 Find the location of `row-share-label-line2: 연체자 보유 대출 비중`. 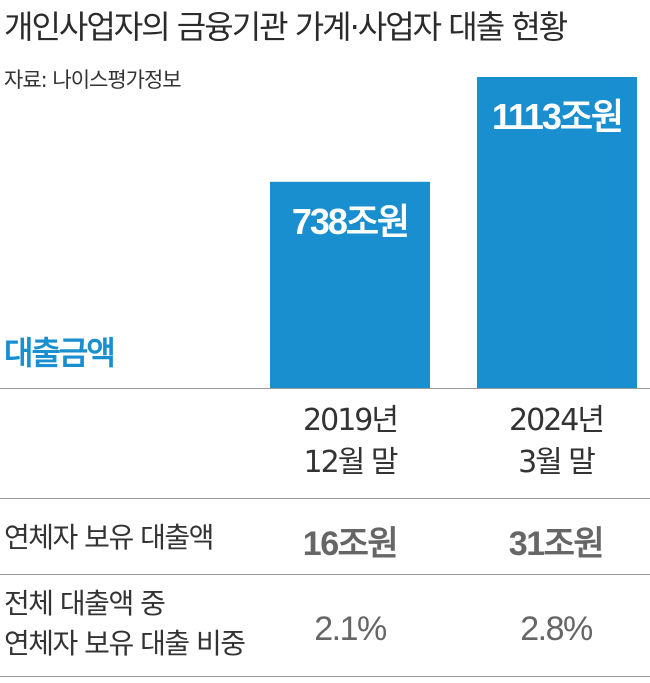

row-share-label-line2: 연체자 보유 대출 비중 is located at coordinates (125, 643).